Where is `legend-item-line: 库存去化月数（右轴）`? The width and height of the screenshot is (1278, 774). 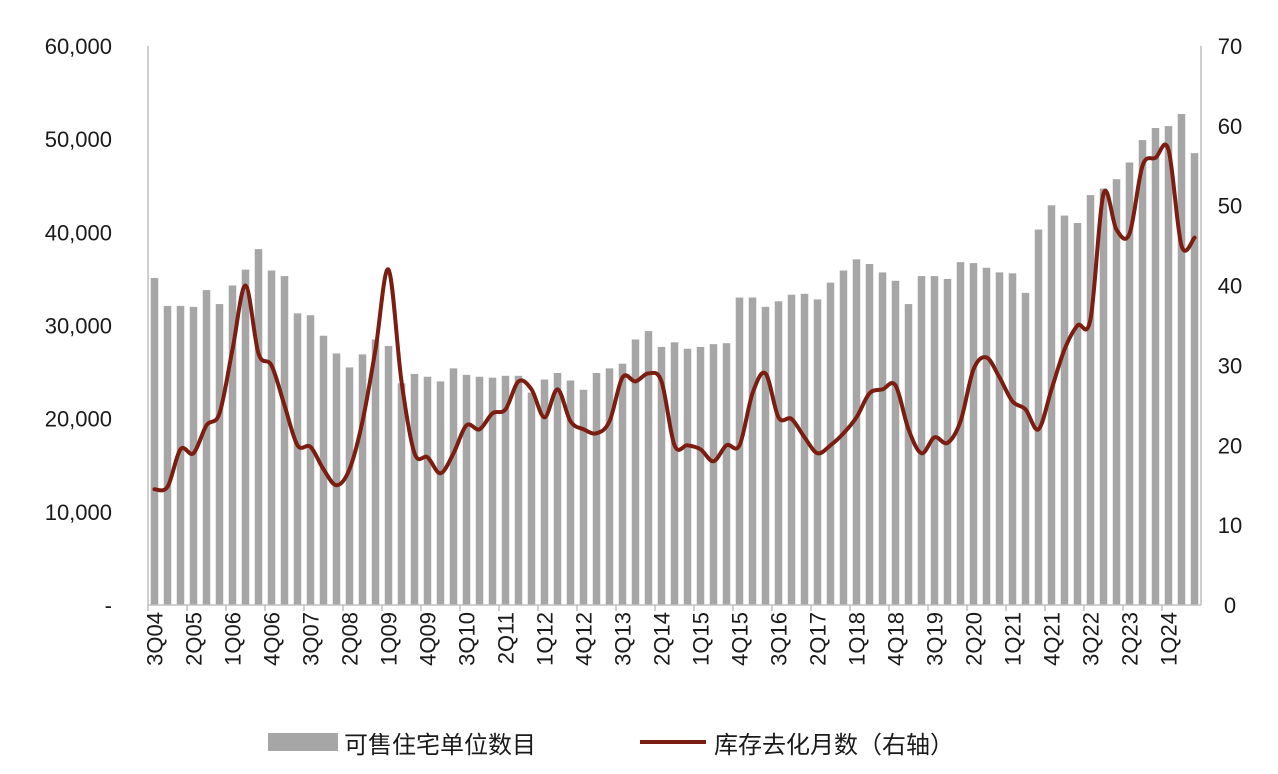 legend-item-line: 库存去化月数（右轴） is located at coordinates (797, 742).